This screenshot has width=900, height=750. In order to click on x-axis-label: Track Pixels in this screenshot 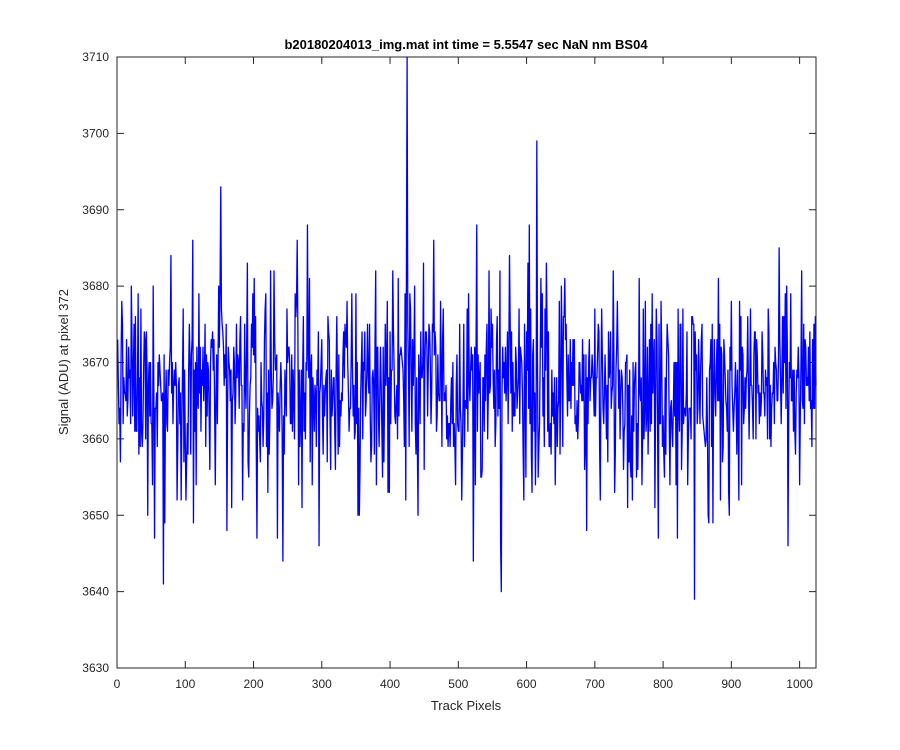, I will do `click(466, 705)`.